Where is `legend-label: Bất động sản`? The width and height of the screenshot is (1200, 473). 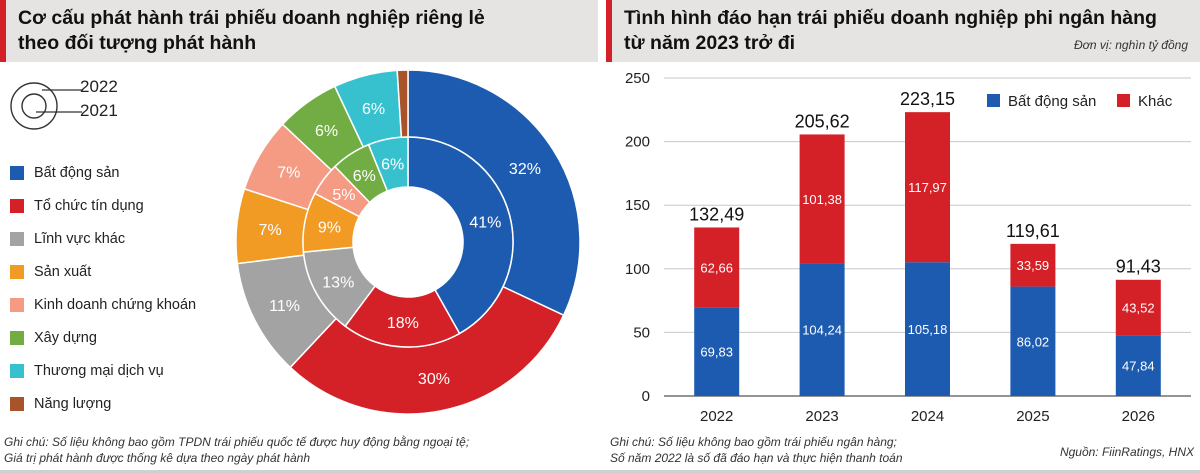
legend-label: Bất động sản is located at coordinates (77, 173).